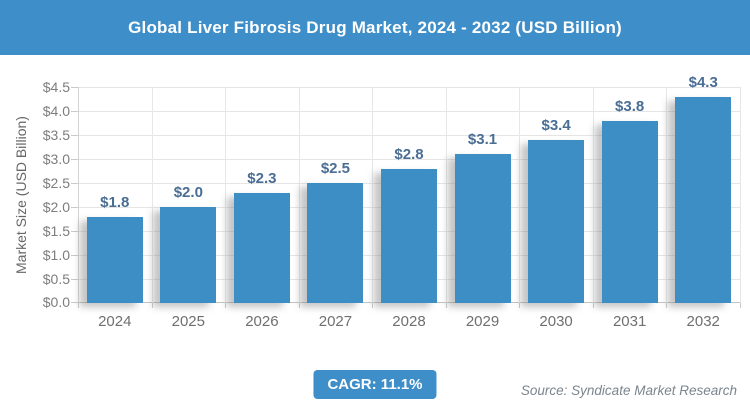 This screenshot has height=417, width=750. I want to click on bar-value-label: $1.8, so click(115, 202).